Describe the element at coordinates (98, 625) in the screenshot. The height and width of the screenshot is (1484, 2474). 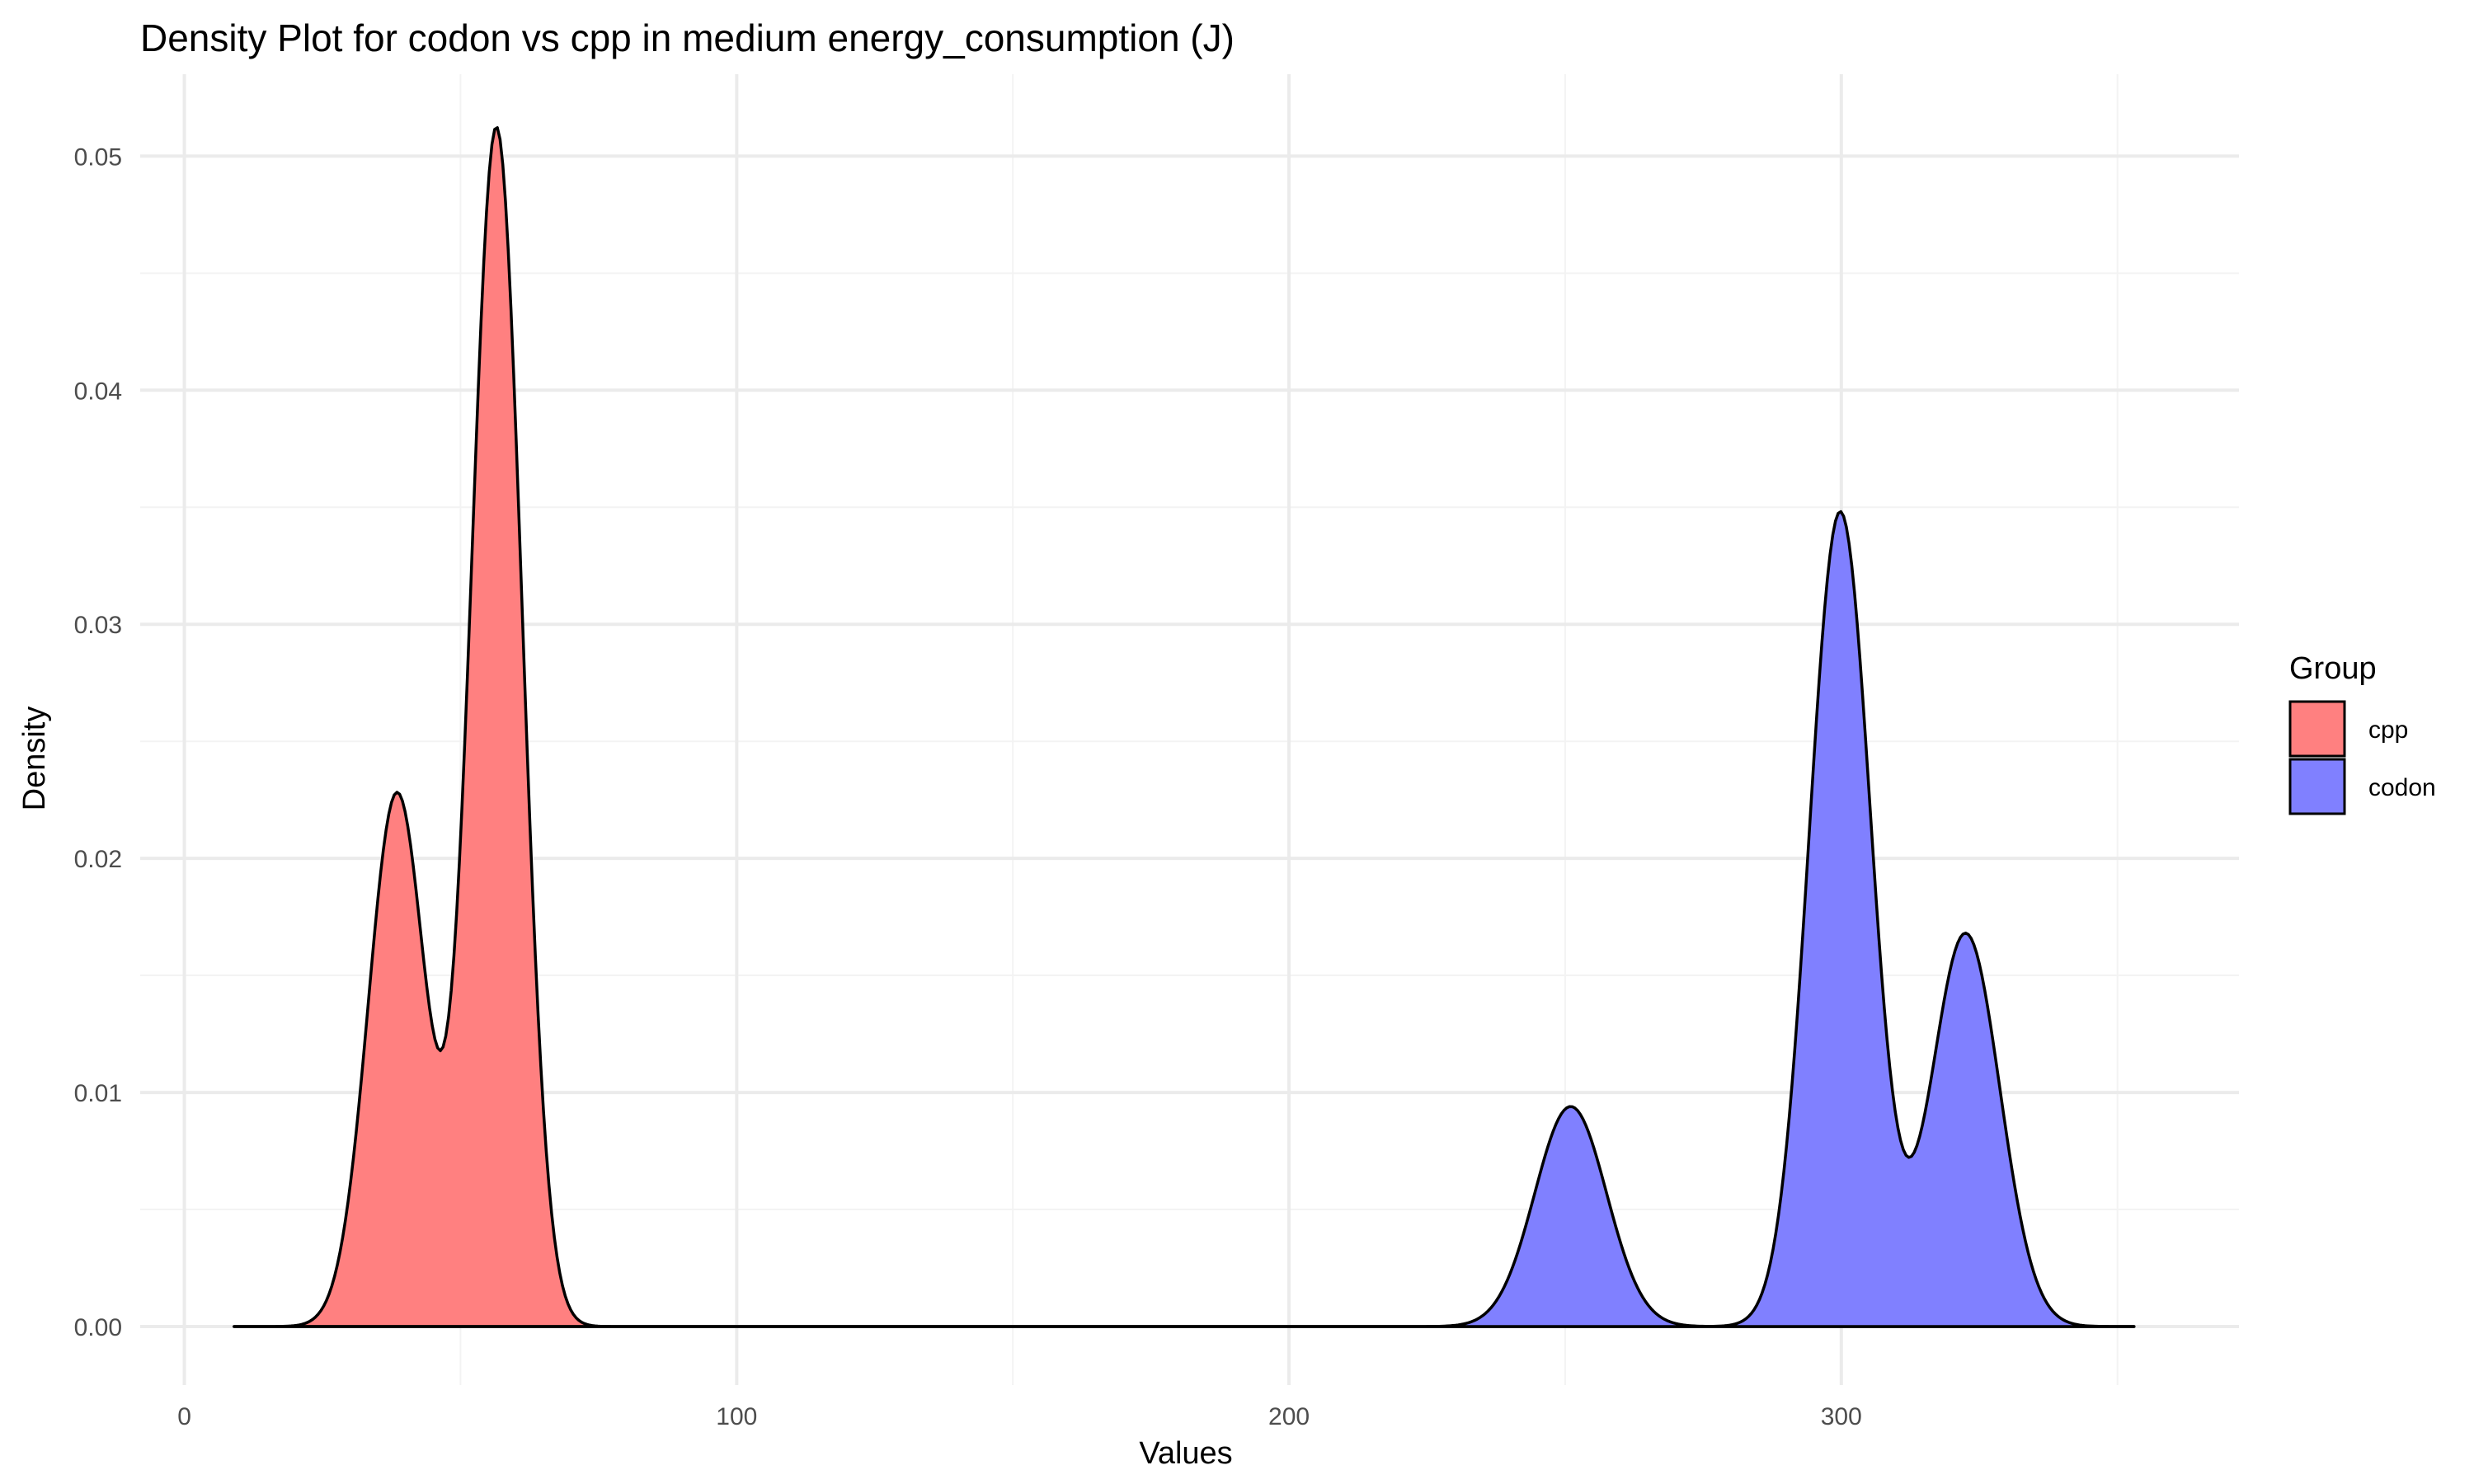
I see `y-tick-label: 0.03` at that location.